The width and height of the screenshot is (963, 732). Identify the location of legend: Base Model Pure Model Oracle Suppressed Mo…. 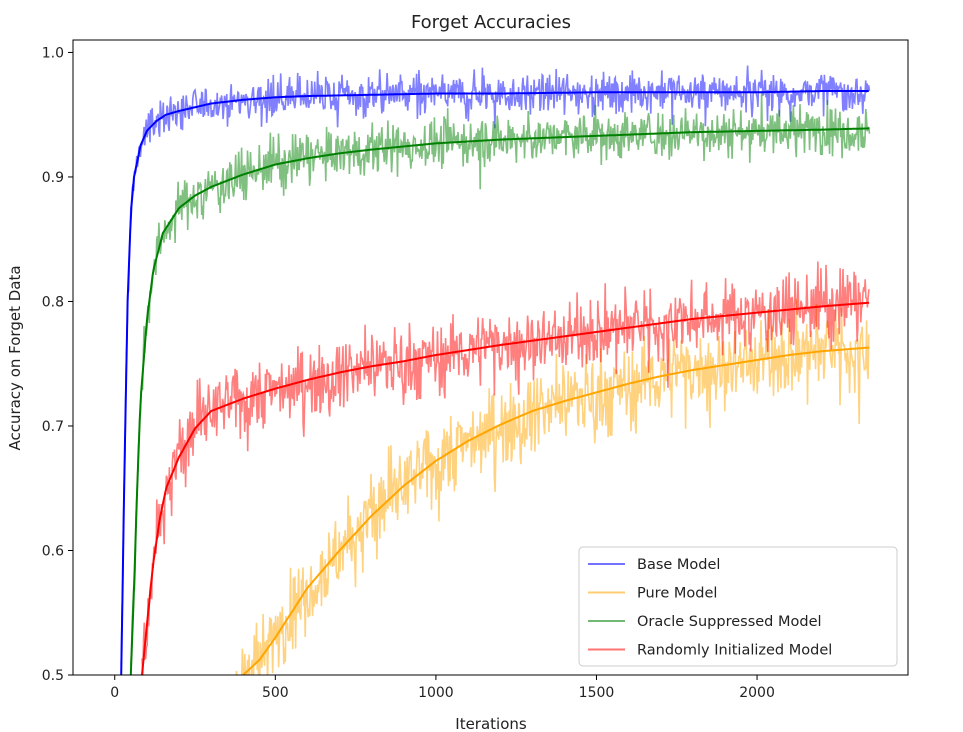
(738, 606).